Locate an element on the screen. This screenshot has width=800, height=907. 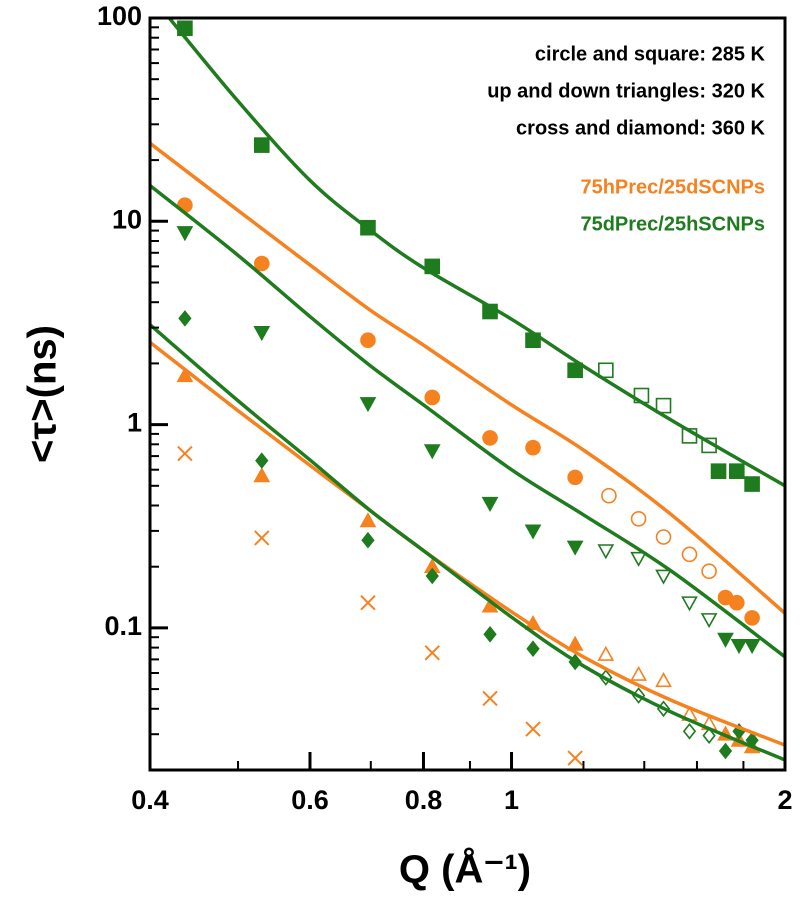
x-tick-label: 2 is located at coordinates (784, 800).